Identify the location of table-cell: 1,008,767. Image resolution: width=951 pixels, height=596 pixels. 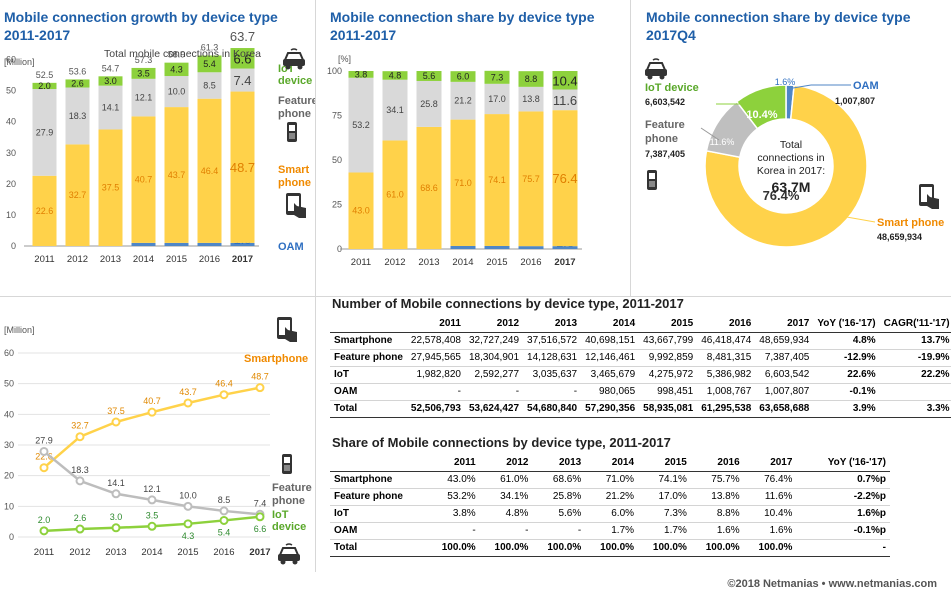
(726, 392).